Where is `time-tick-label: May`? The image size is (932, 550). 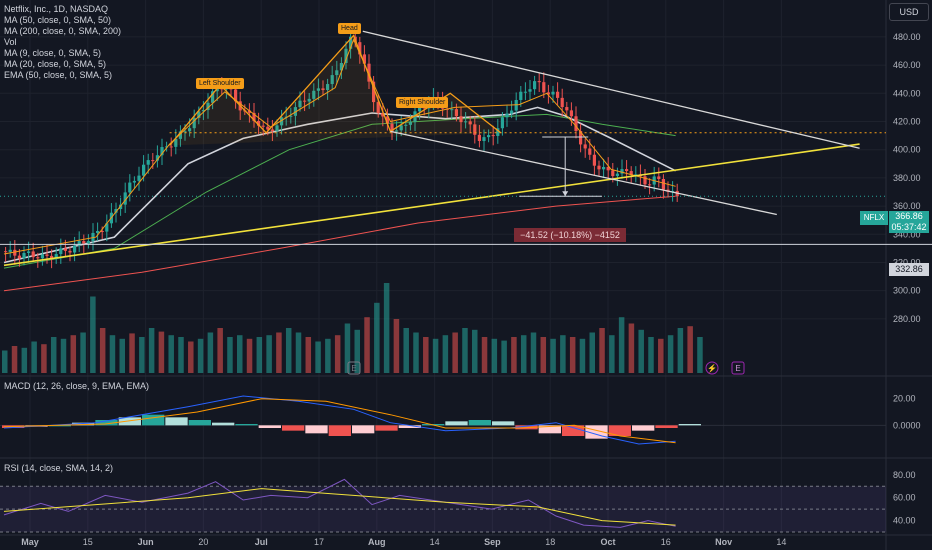
time-tick-label: May is located at coordinates (30, 542).